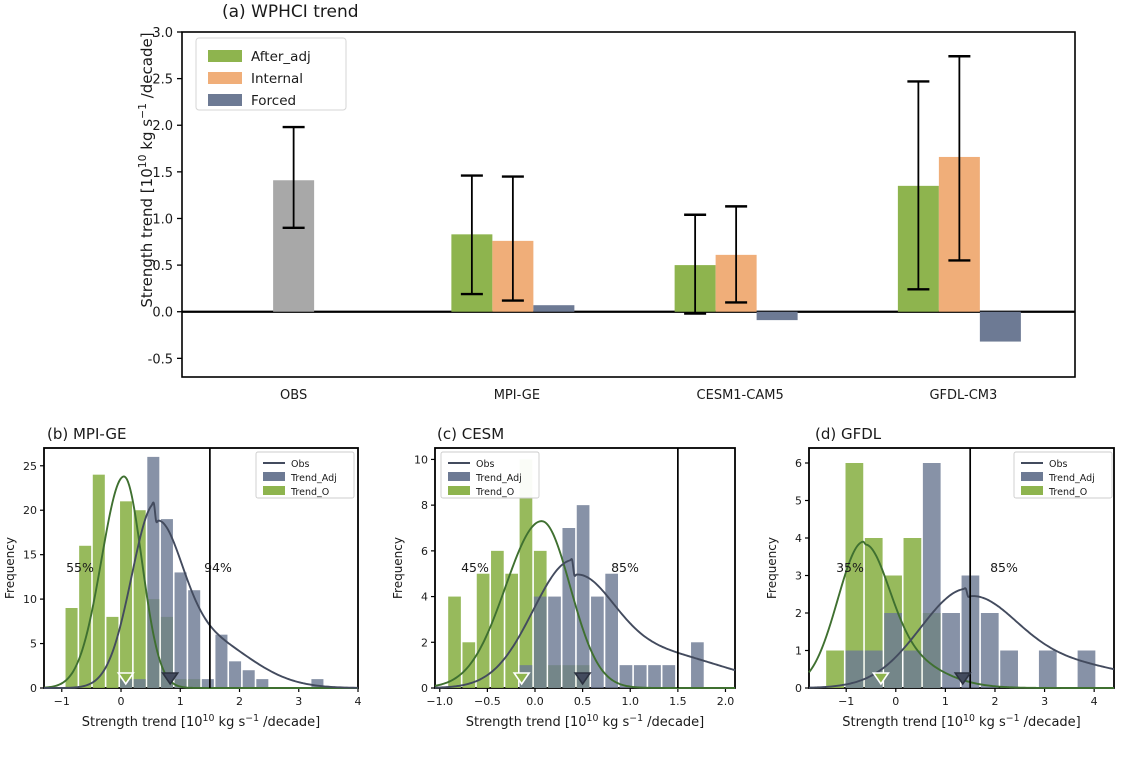 This screenshot has height=769, width=1145. What do you see at coordinates (1004, 567) in the screenshot?
I see `pct-label-slate: 85%` at bounding box center [1004, 567].